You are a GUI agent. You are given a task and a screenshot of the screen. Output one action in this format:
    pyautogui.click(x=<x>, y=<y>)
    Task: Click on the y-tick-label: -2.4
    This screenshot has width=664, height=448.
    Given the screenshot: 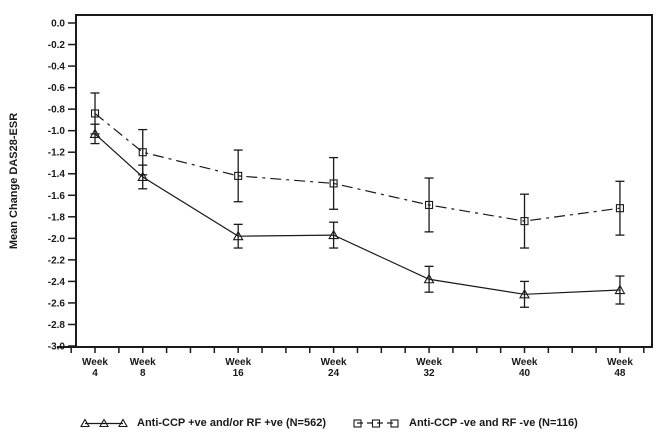 What is the action you would take?
    pyautogui.click(x=57, y=282)
    